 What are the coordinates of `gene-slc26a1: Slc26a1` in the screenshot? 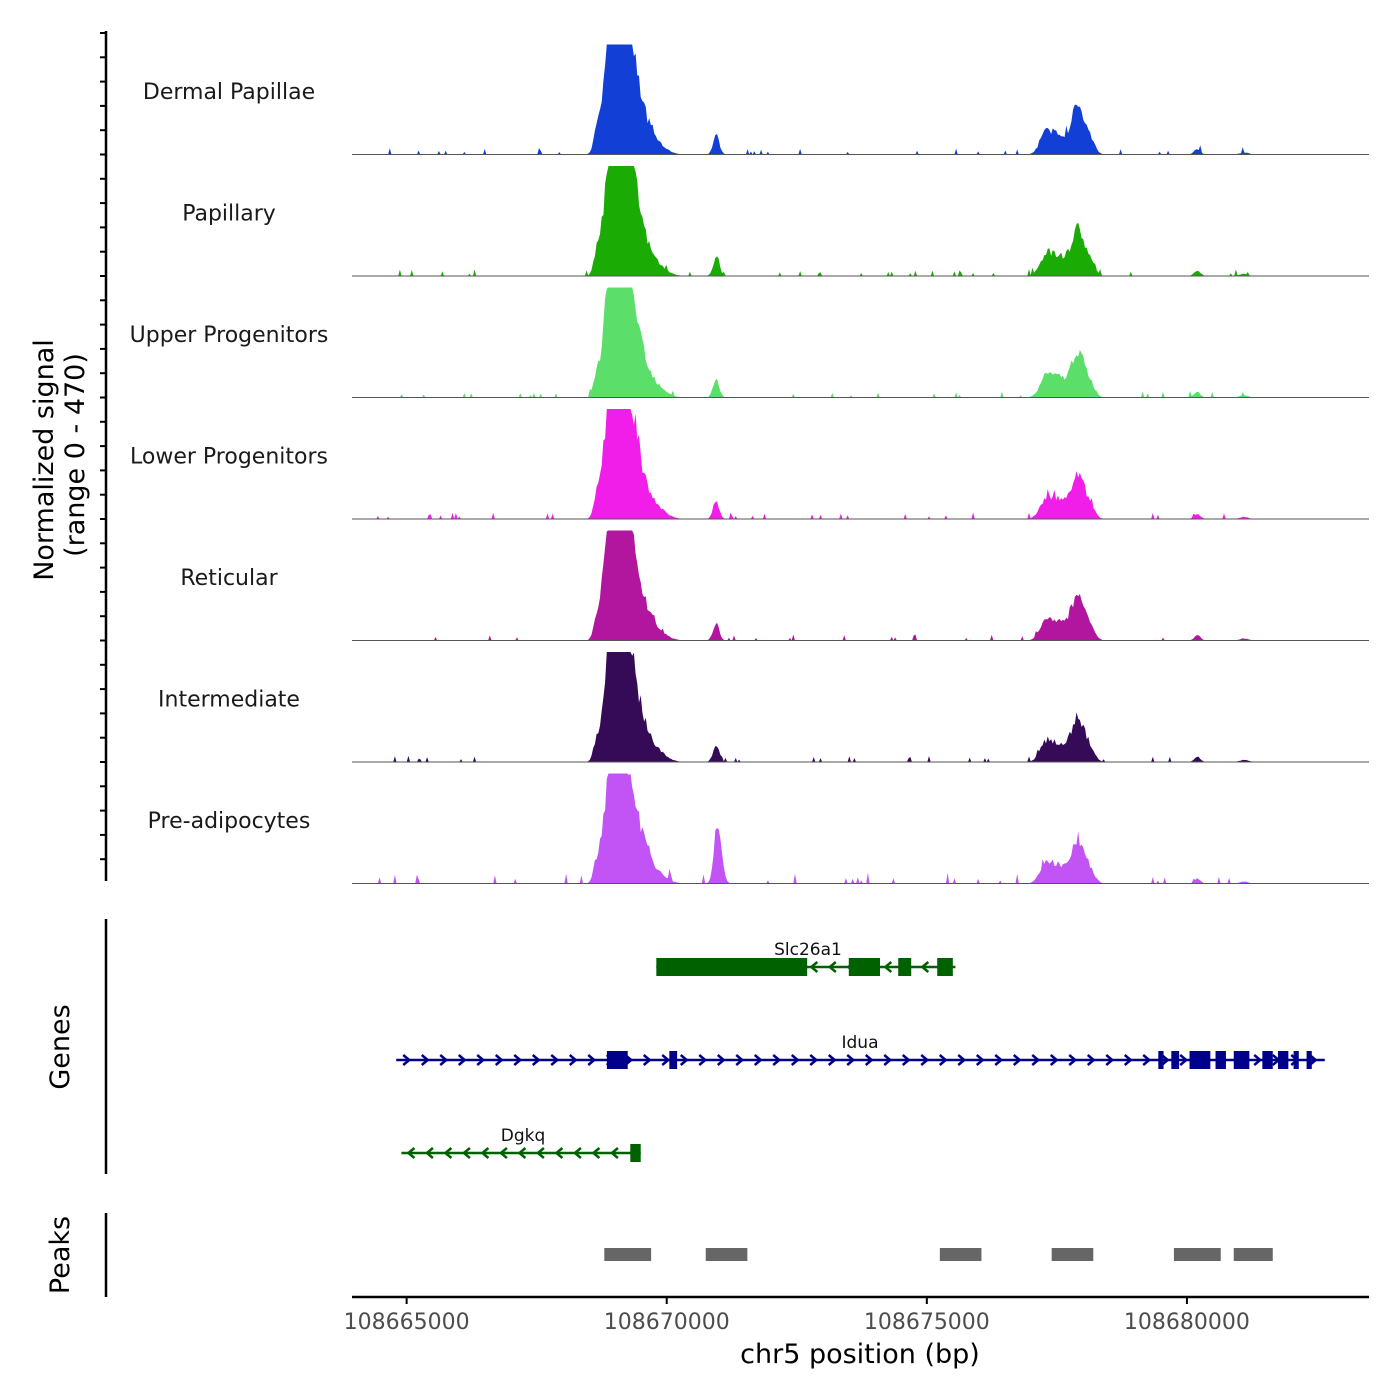 It's located at (806, 958).